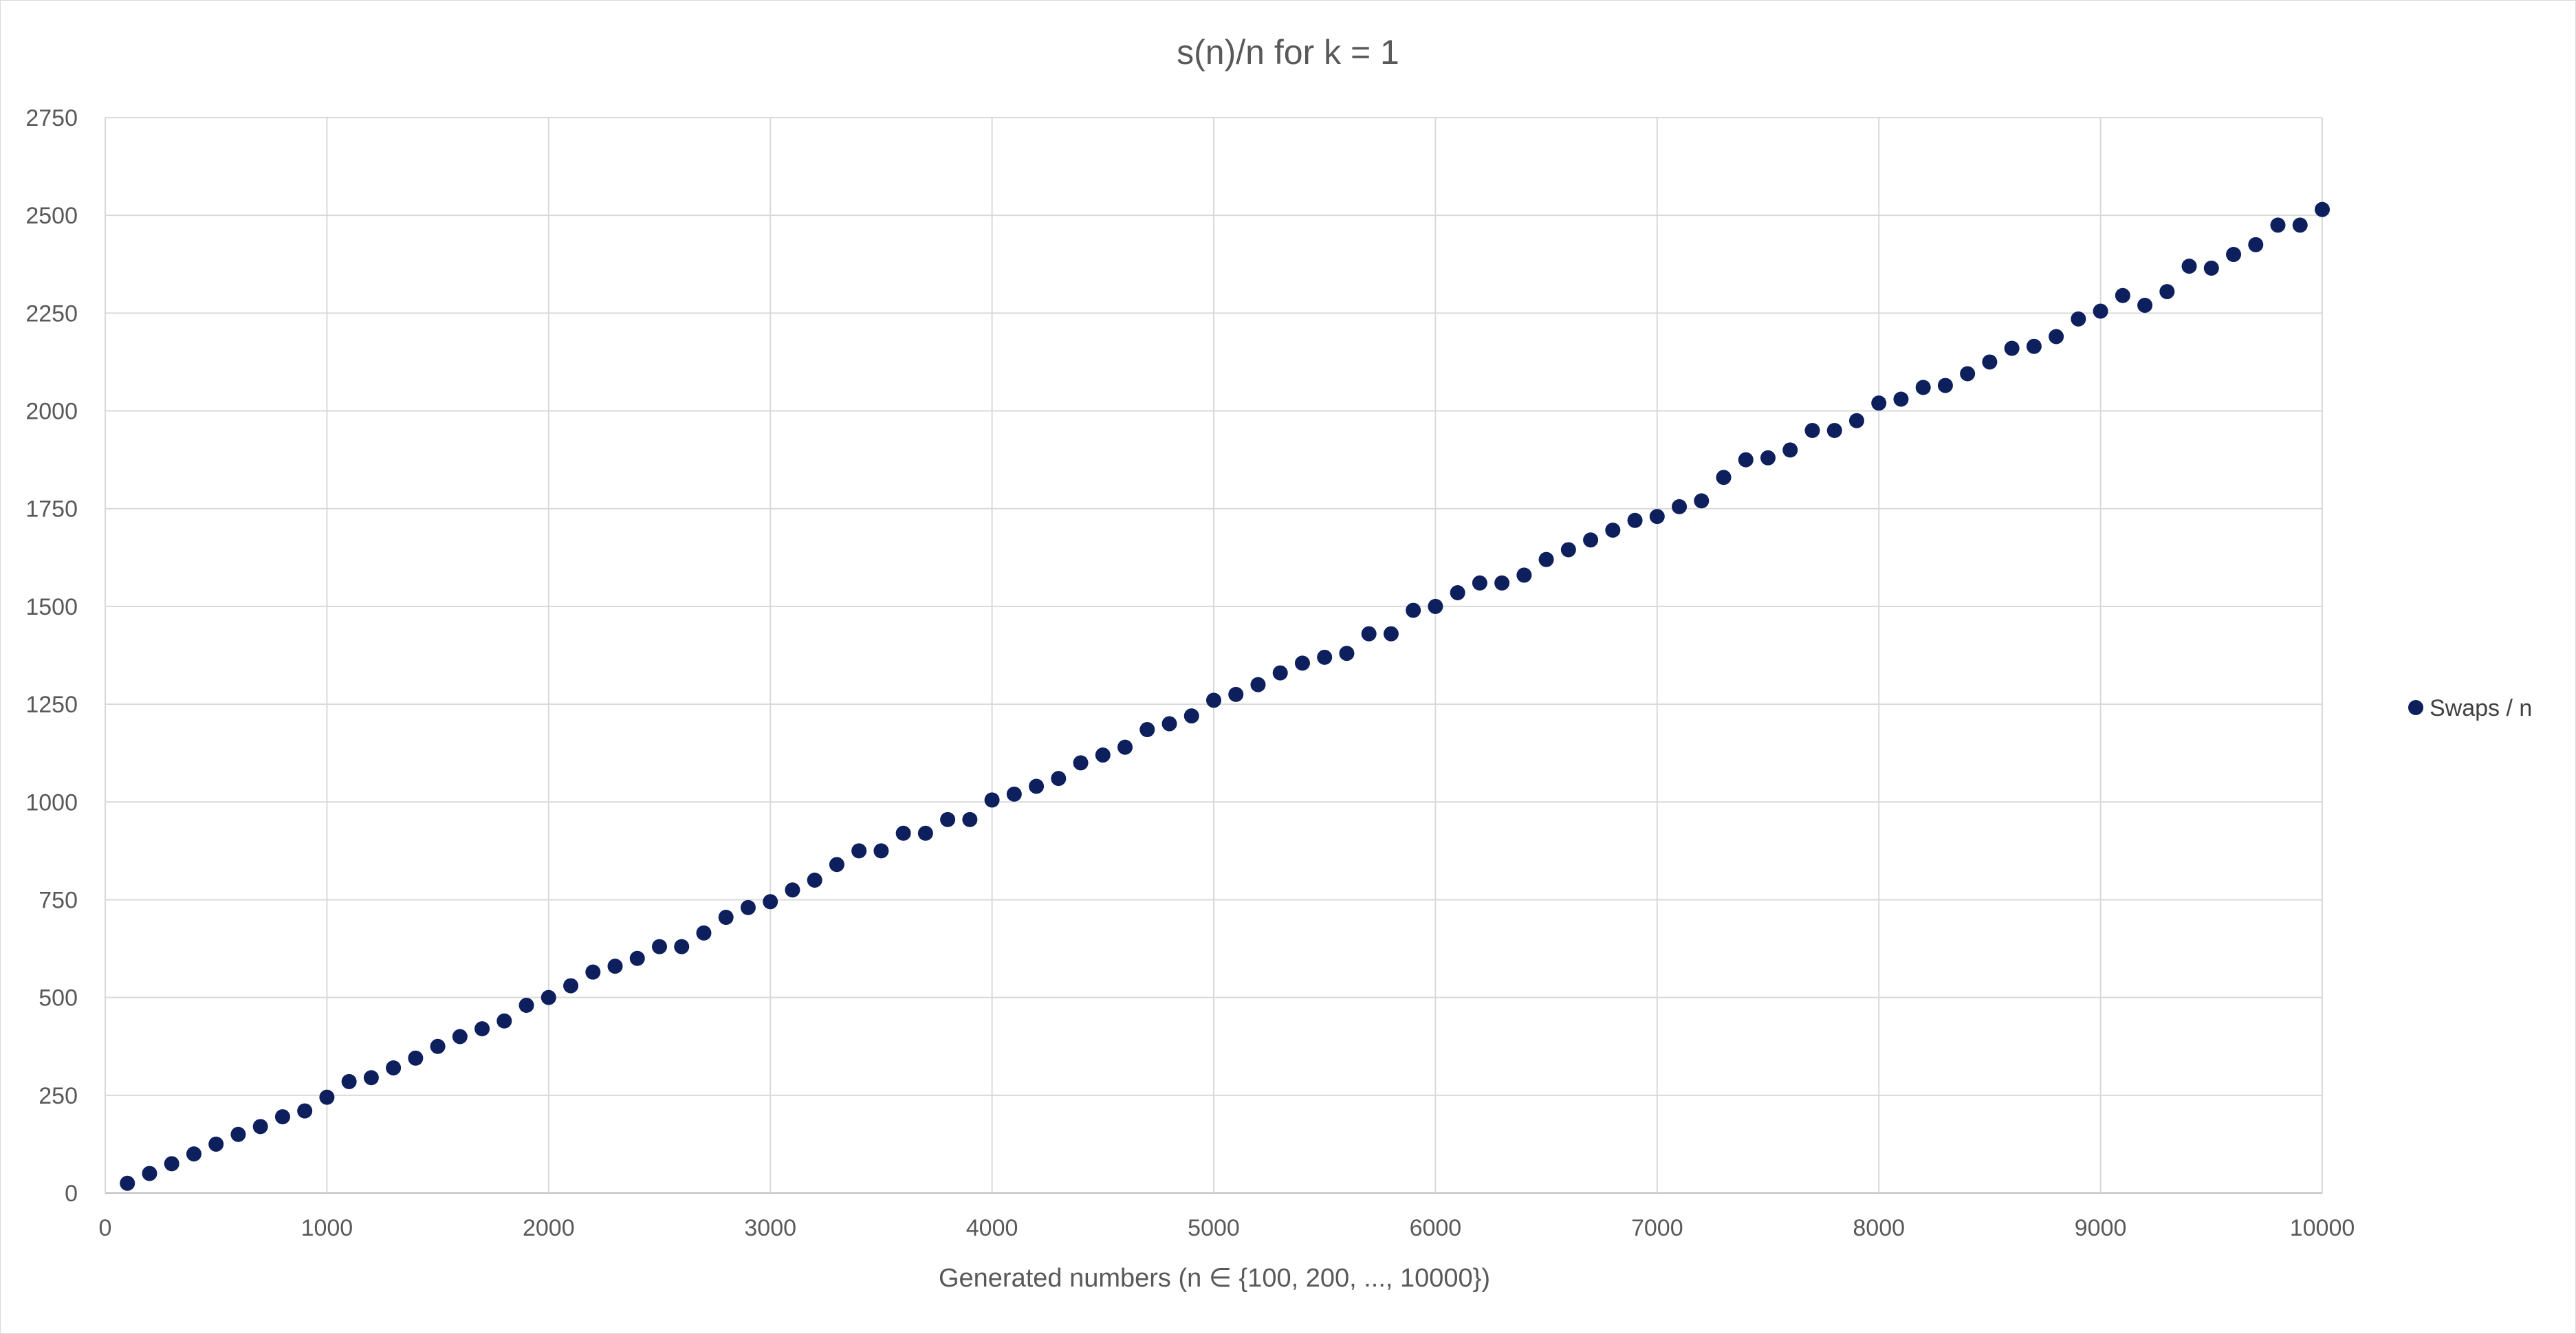 This screenshot has width=2576, height=1334. Describe the element at coordinates (549, 1228) in the screenshot. I see `x-tick-label: 2000` at that location.